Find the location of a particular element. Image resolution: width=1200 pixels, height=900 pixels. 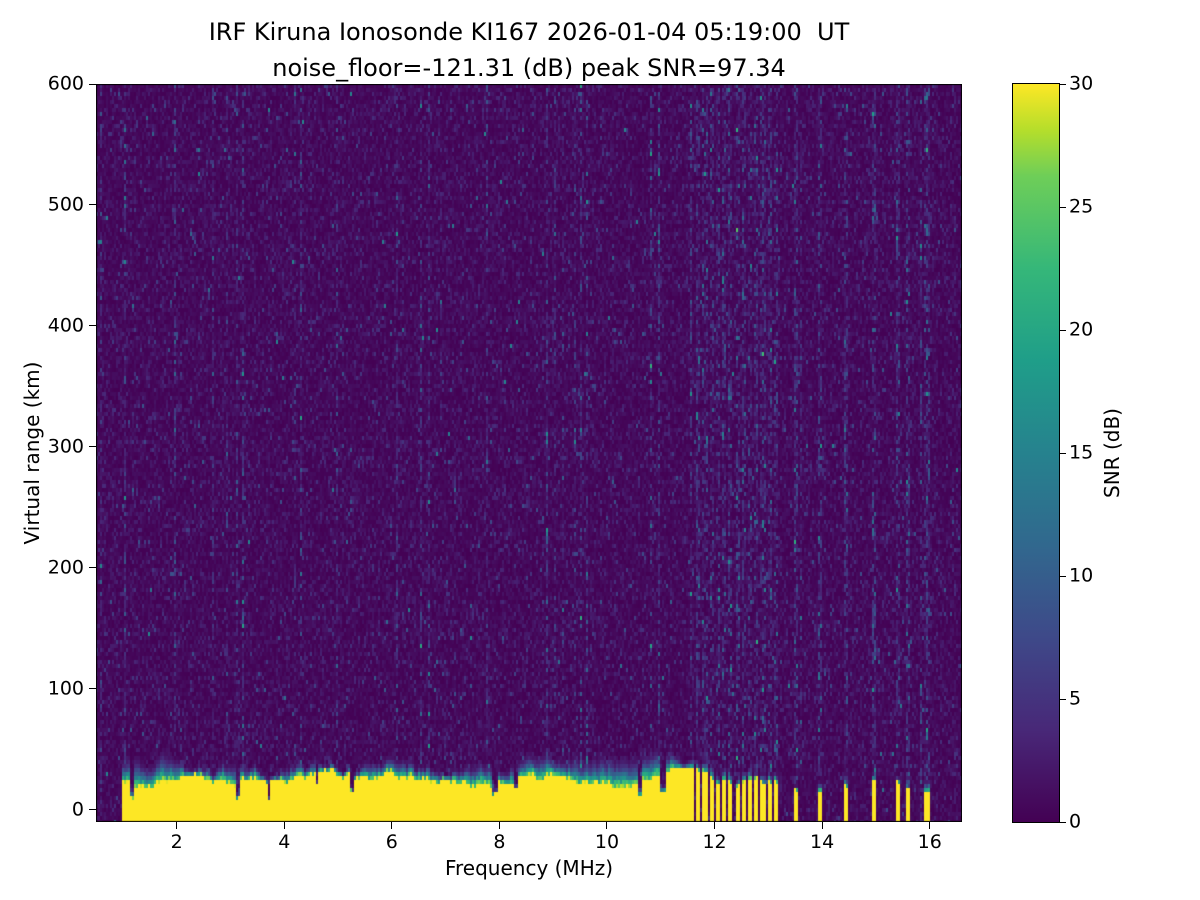

colorbar-tick-label: 25 is located at coordinates (1081, 206).